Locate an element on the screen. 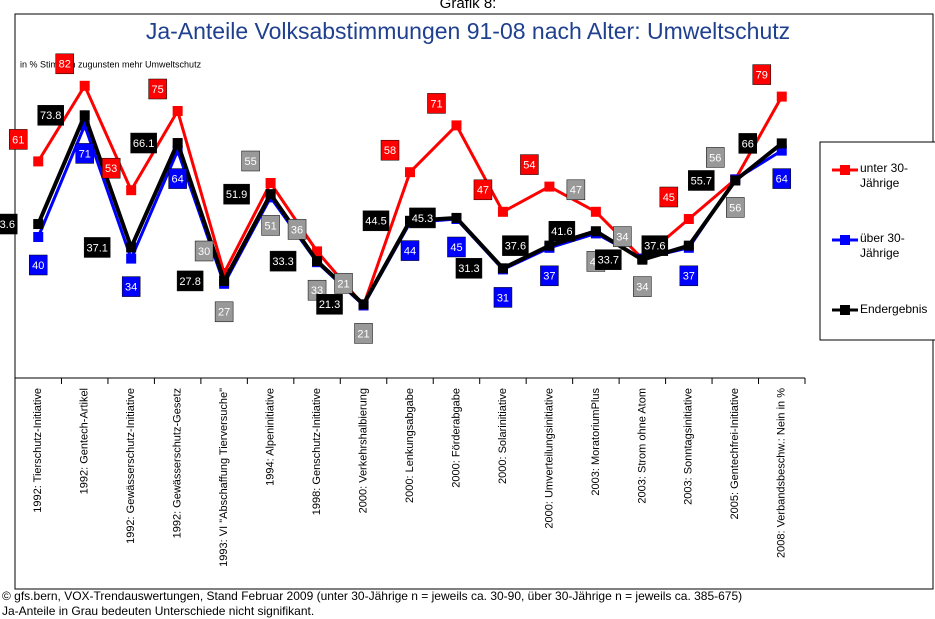 The height and width of the screenshot is (619, 935). x-tick-label: 2005: Gentechfrei-Initiative is located at coordinates (735, 453).